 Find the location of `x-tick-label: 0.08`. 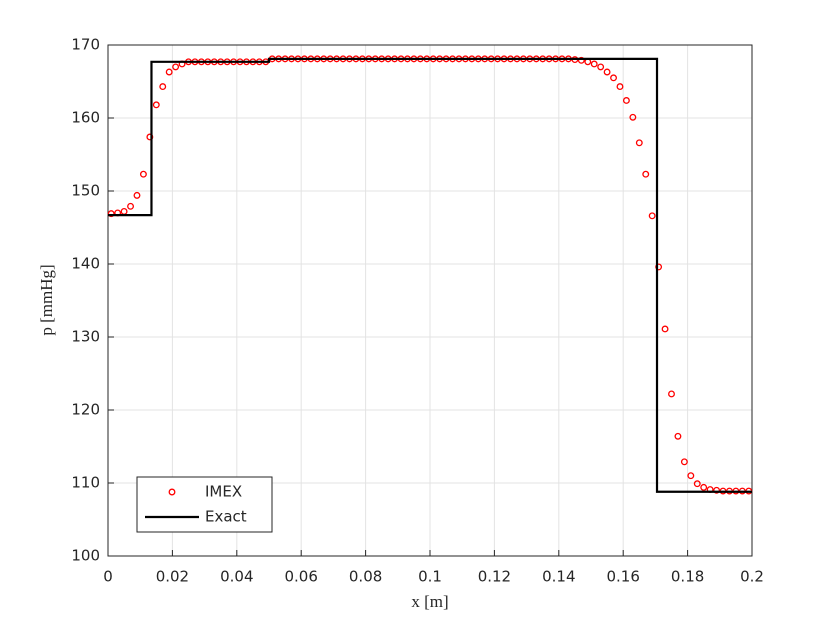

x-tick-label: 0.08 is located at coordinates (365, 577).